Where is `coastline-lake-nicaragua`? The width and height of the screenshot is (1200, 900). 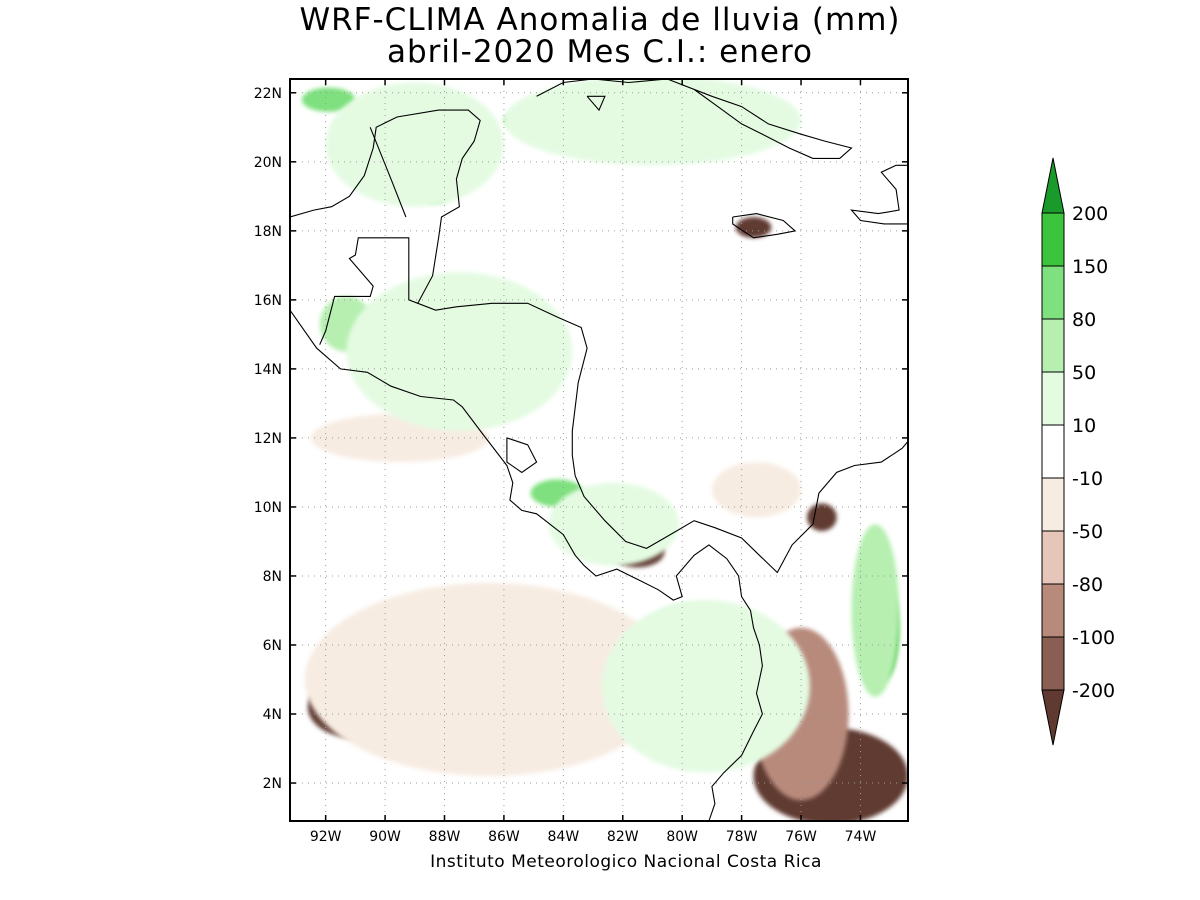 coastline-lake-nicaragua is located at coordinates (522, 455).